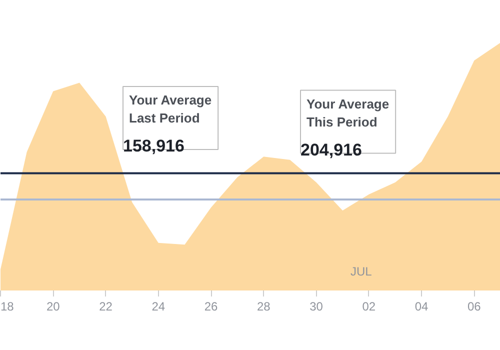 The height and width of the screenshot is (350, 500). What do you see at coordinates (317, 307) in the screenshot?
I see `x-tick-label: 30` at bounding box center [317, 307].